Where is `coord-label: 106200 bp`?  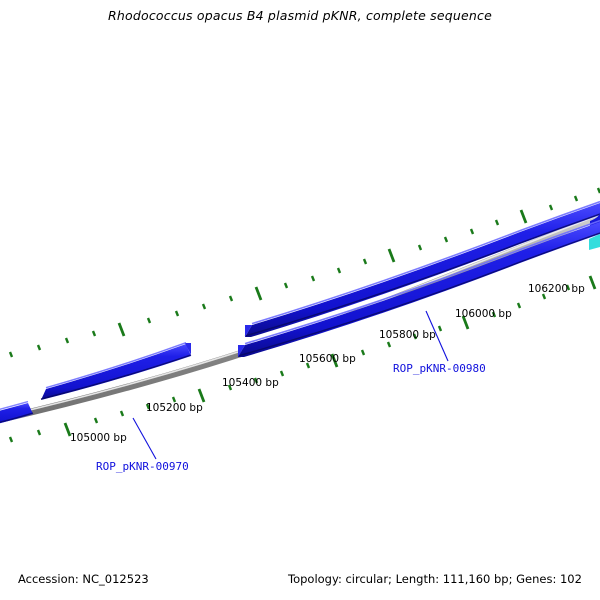
coord-label: 106200 bp is located at coordinates (556, 289).